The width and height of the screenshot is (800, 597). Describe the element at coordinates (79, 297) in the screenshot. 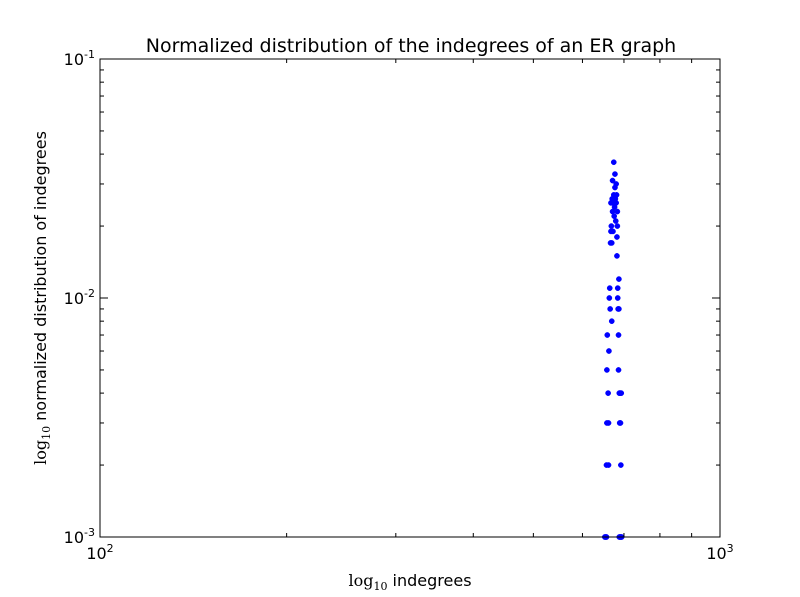

I see `y-tick-label: 10⁻²` at that location.